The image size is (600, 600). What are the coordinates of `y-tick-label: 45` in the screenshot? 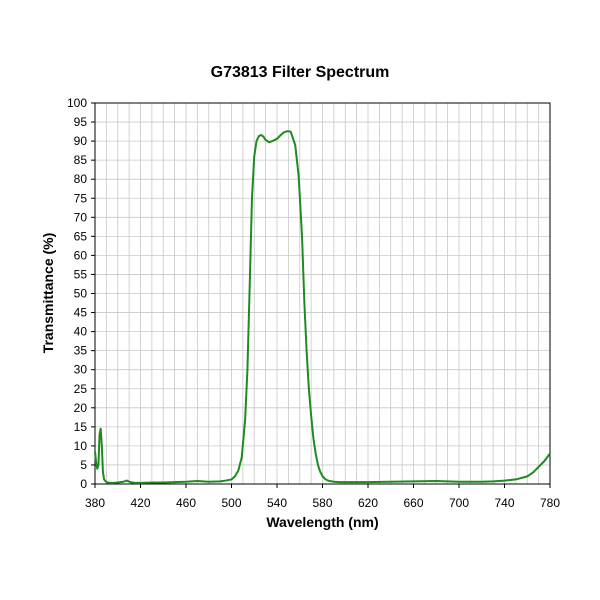 It's located at (81, 313).